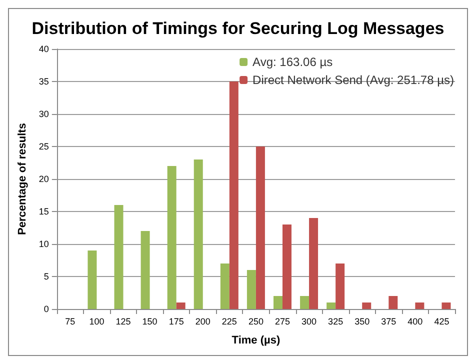 The image size is (476, 364). I want to click on x-tick-label: 300, so click(309, 321).